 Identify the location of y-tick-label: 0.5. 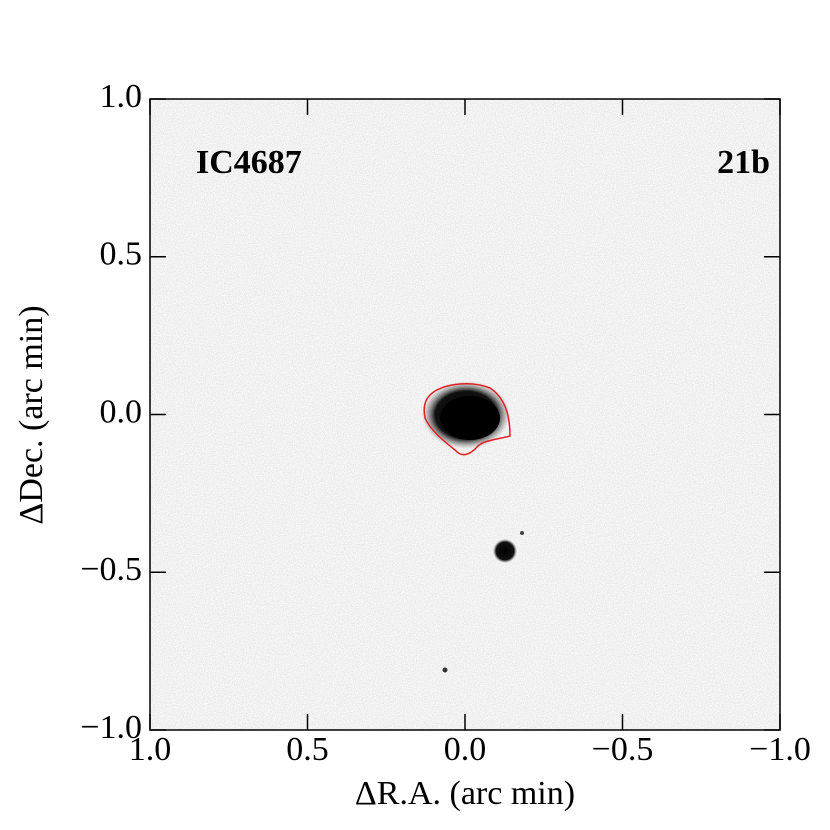
(121, 254).